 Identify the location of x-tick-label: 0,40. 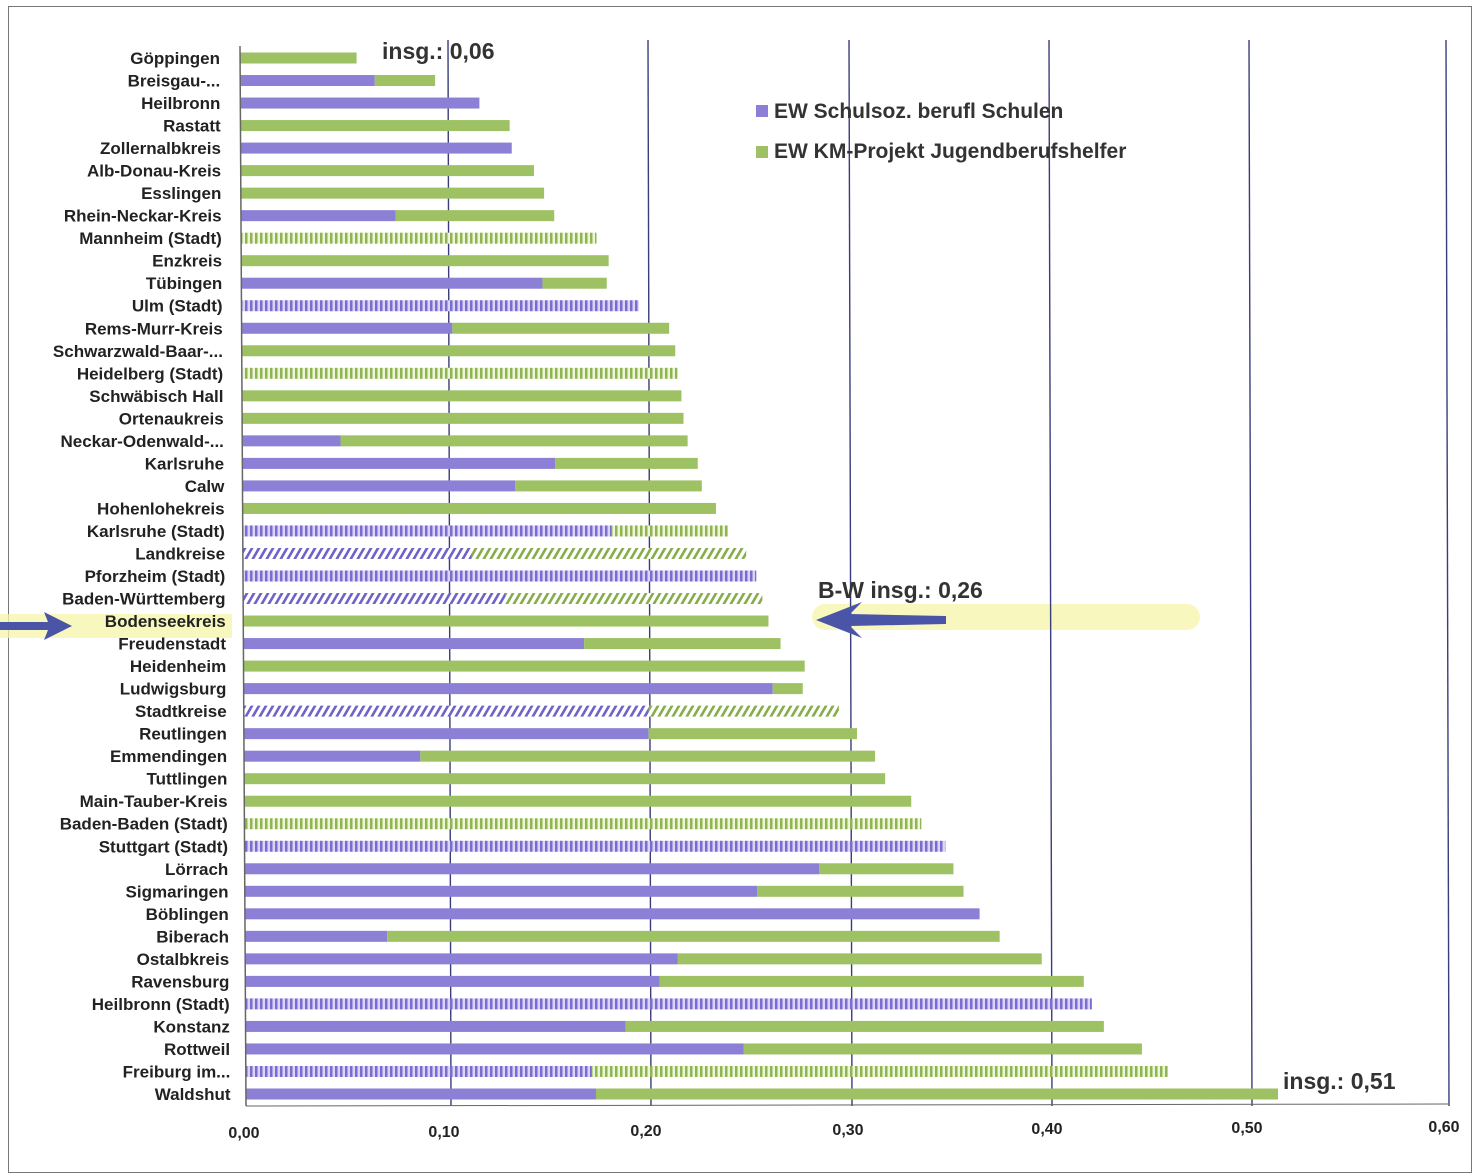
(1046, 1129).